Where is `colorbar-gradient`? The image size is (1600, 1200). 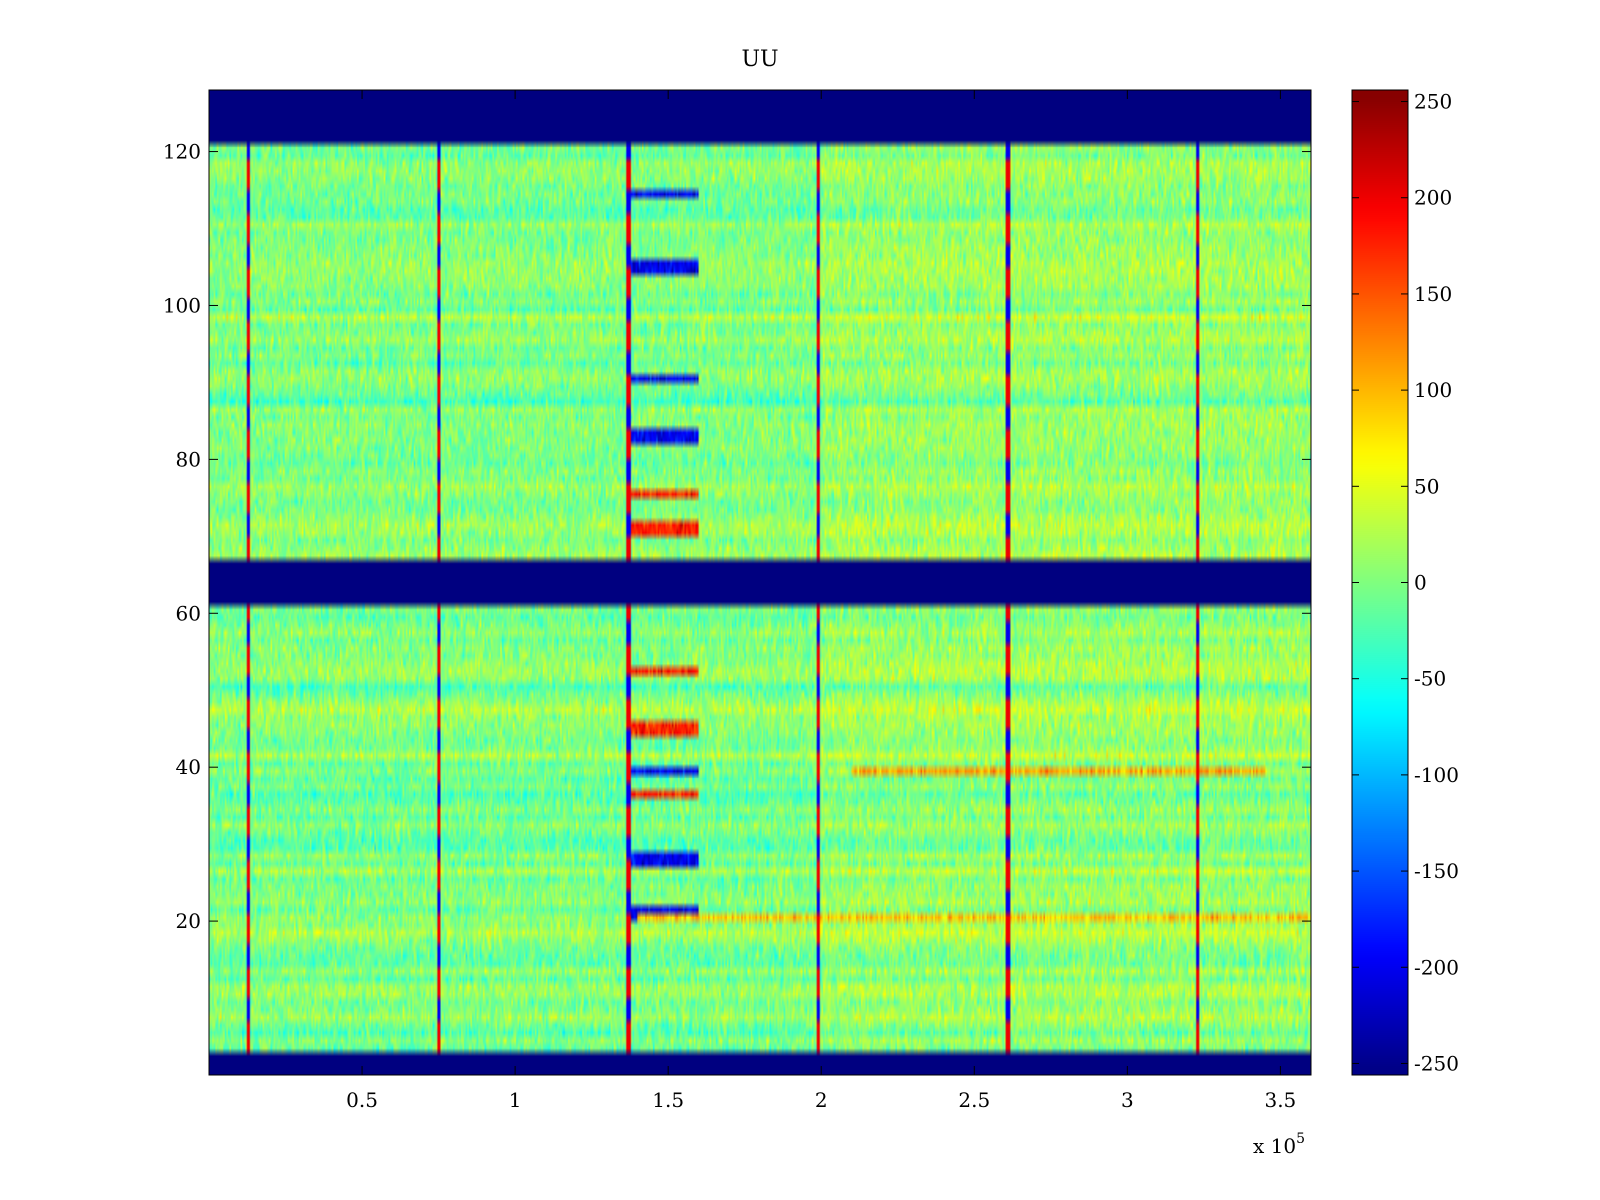 colorbar-gradient is located at coordinates (1380, 582).